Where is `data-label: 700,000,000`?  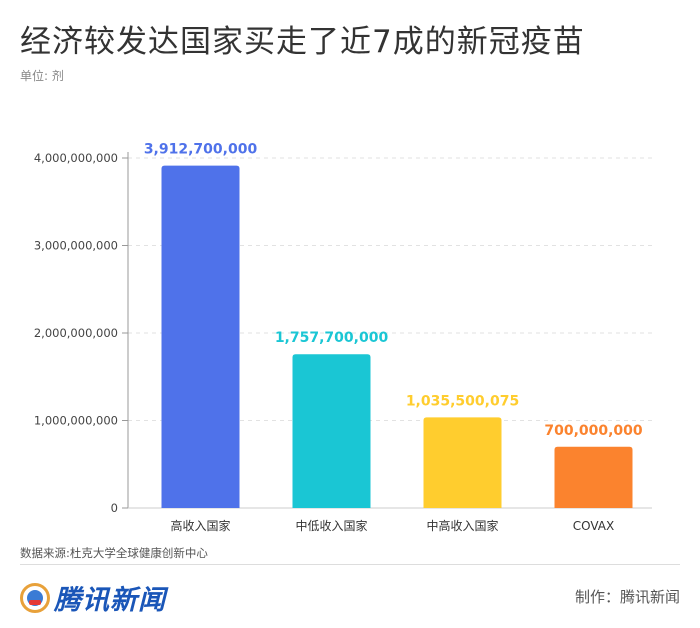 data-label: 700,000,000 is located at coordinates (593, 431).